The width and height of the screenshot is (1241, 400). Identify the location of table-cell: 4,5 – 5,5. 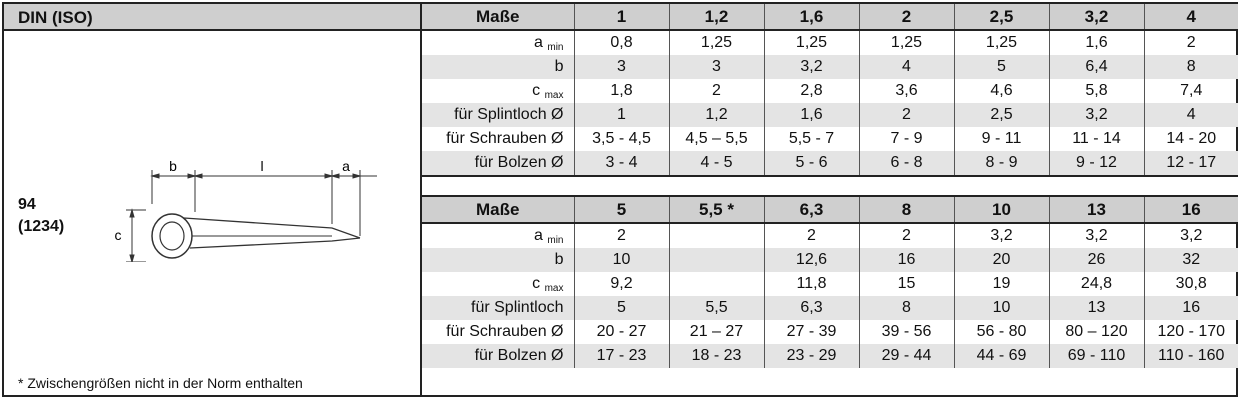
(716, 139).